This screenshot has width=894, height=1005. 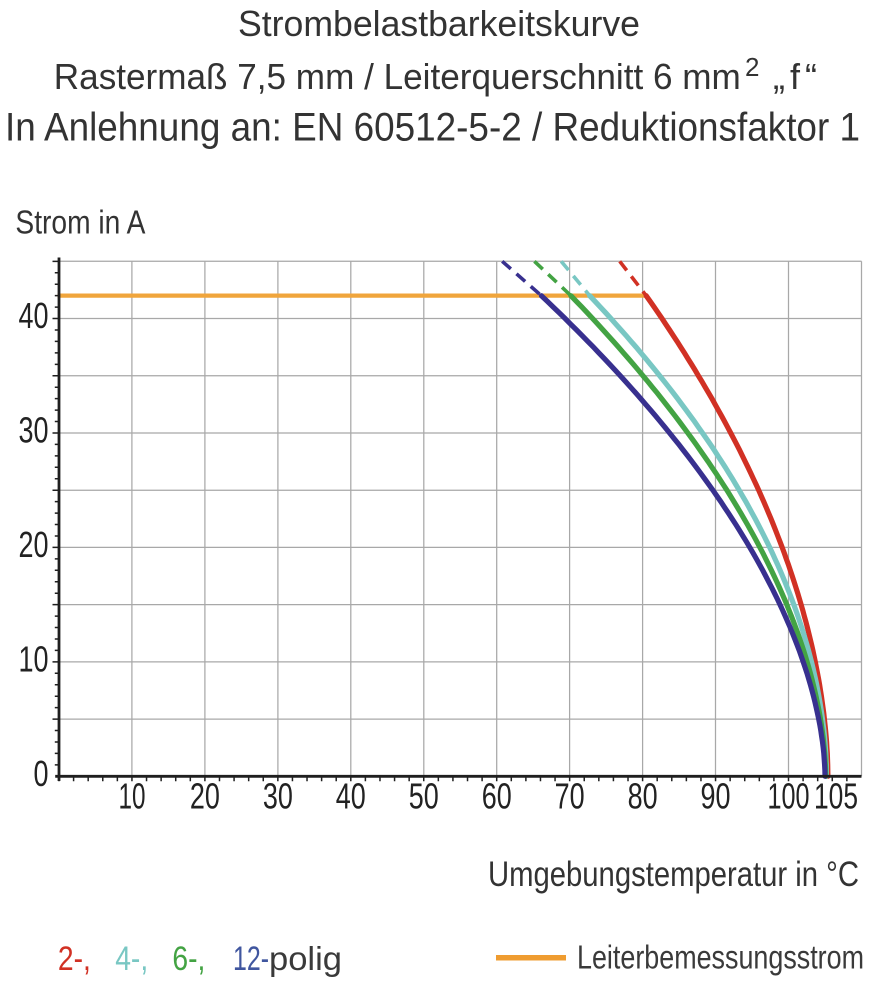 What do you see at coordinates (251, 959) in the screenshot?
I see `svg-text: 12-` at bounding box center [251, 959].